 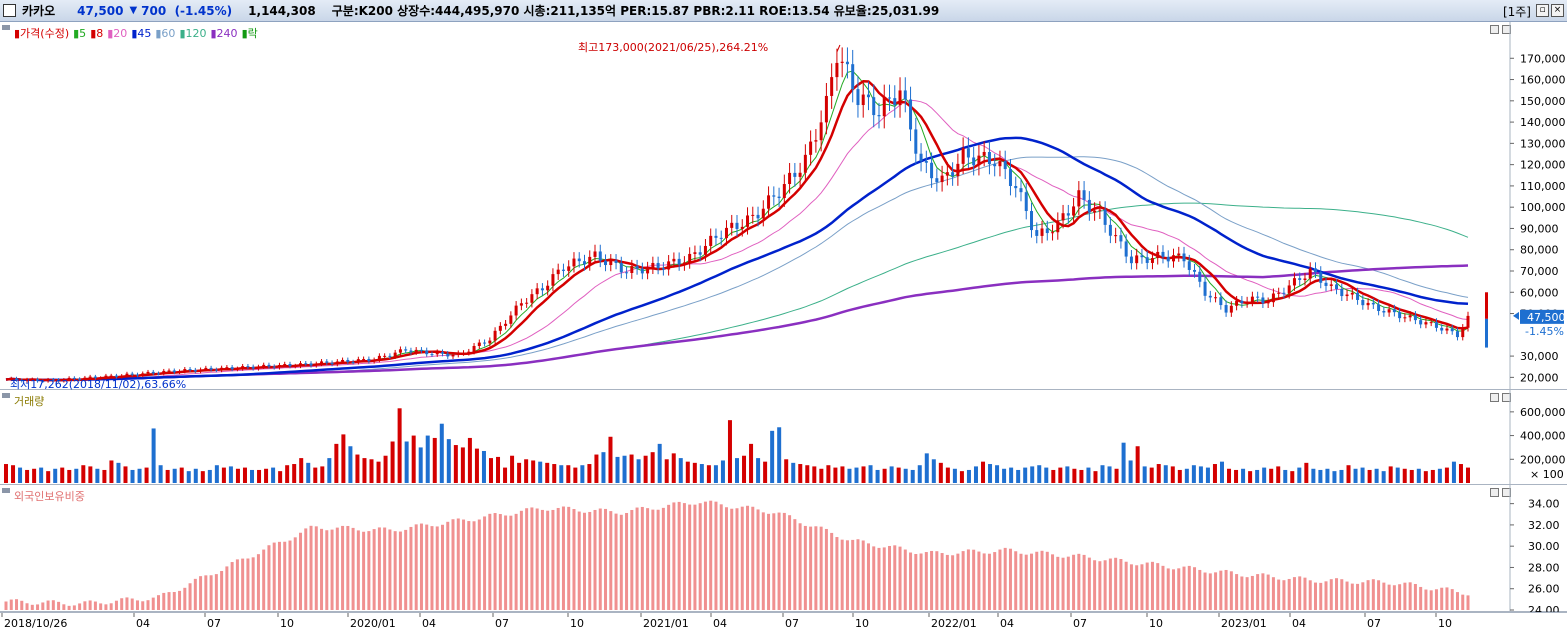 What do you see at coordinates (100, 10) in the screenshot?
I see `current-price: 47,500` at bounding box center [100, 10].